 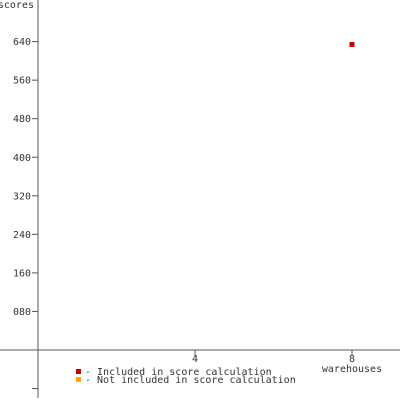 What do you see at coordinates (22, 312) in the screenshot?
I see `y-tick-label: 080` at bounding box center [22, 312].